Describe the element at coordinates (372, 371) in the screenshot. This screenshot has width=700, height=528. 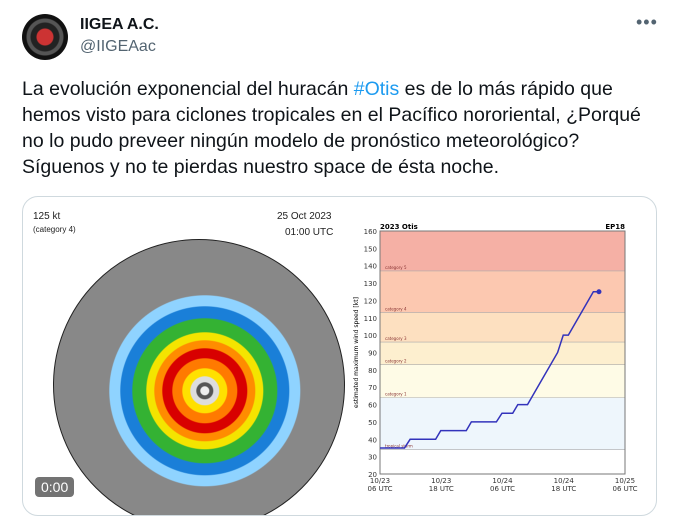
I see `y-tick-label: 80` at that location.